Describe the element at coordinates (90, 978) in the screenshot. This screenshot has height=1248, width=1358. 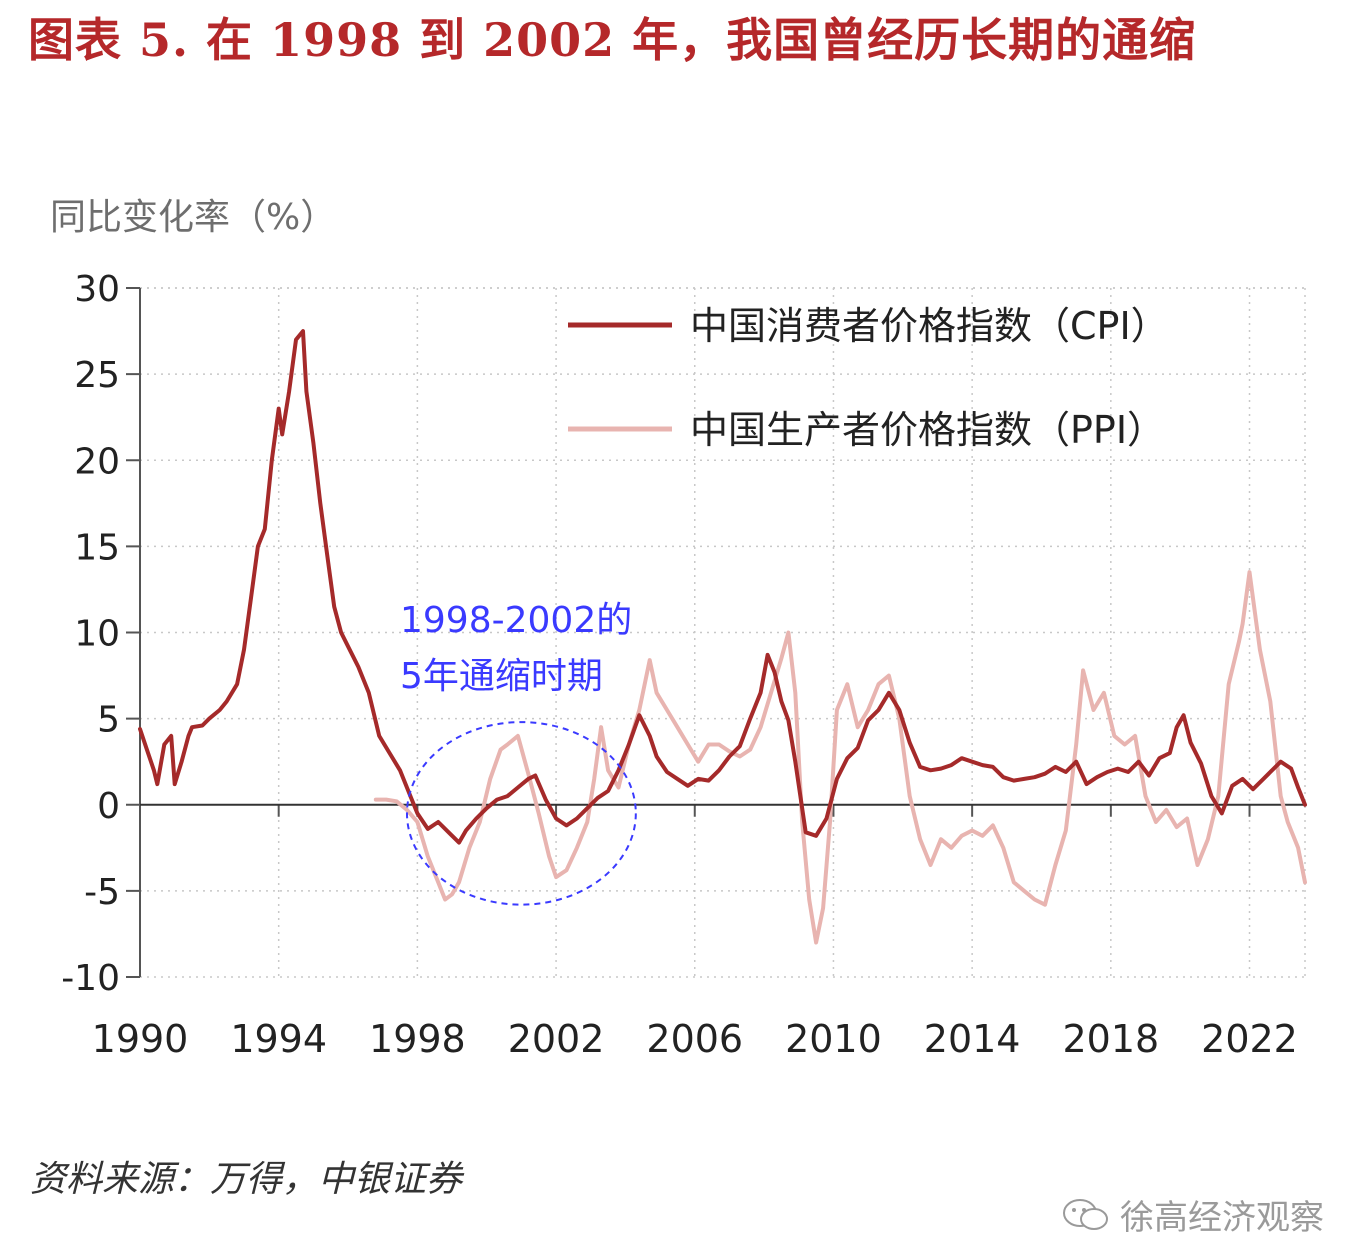
I see `y-tick-label: -10` at that location.